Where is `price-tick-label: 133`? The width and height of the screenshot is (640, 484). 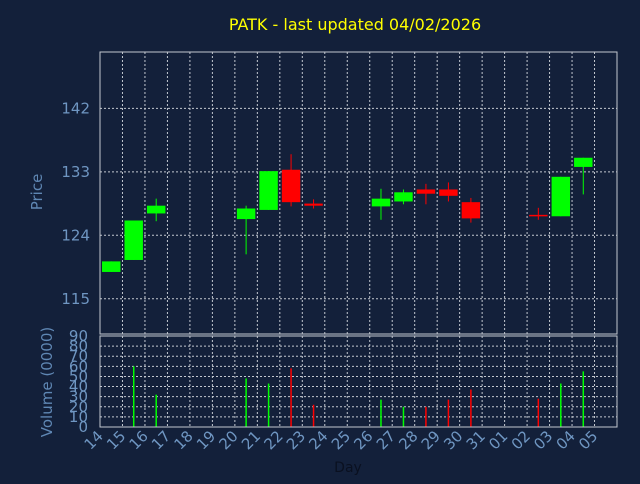 price-tick-label: 133 is located at coordinates (75, 172).